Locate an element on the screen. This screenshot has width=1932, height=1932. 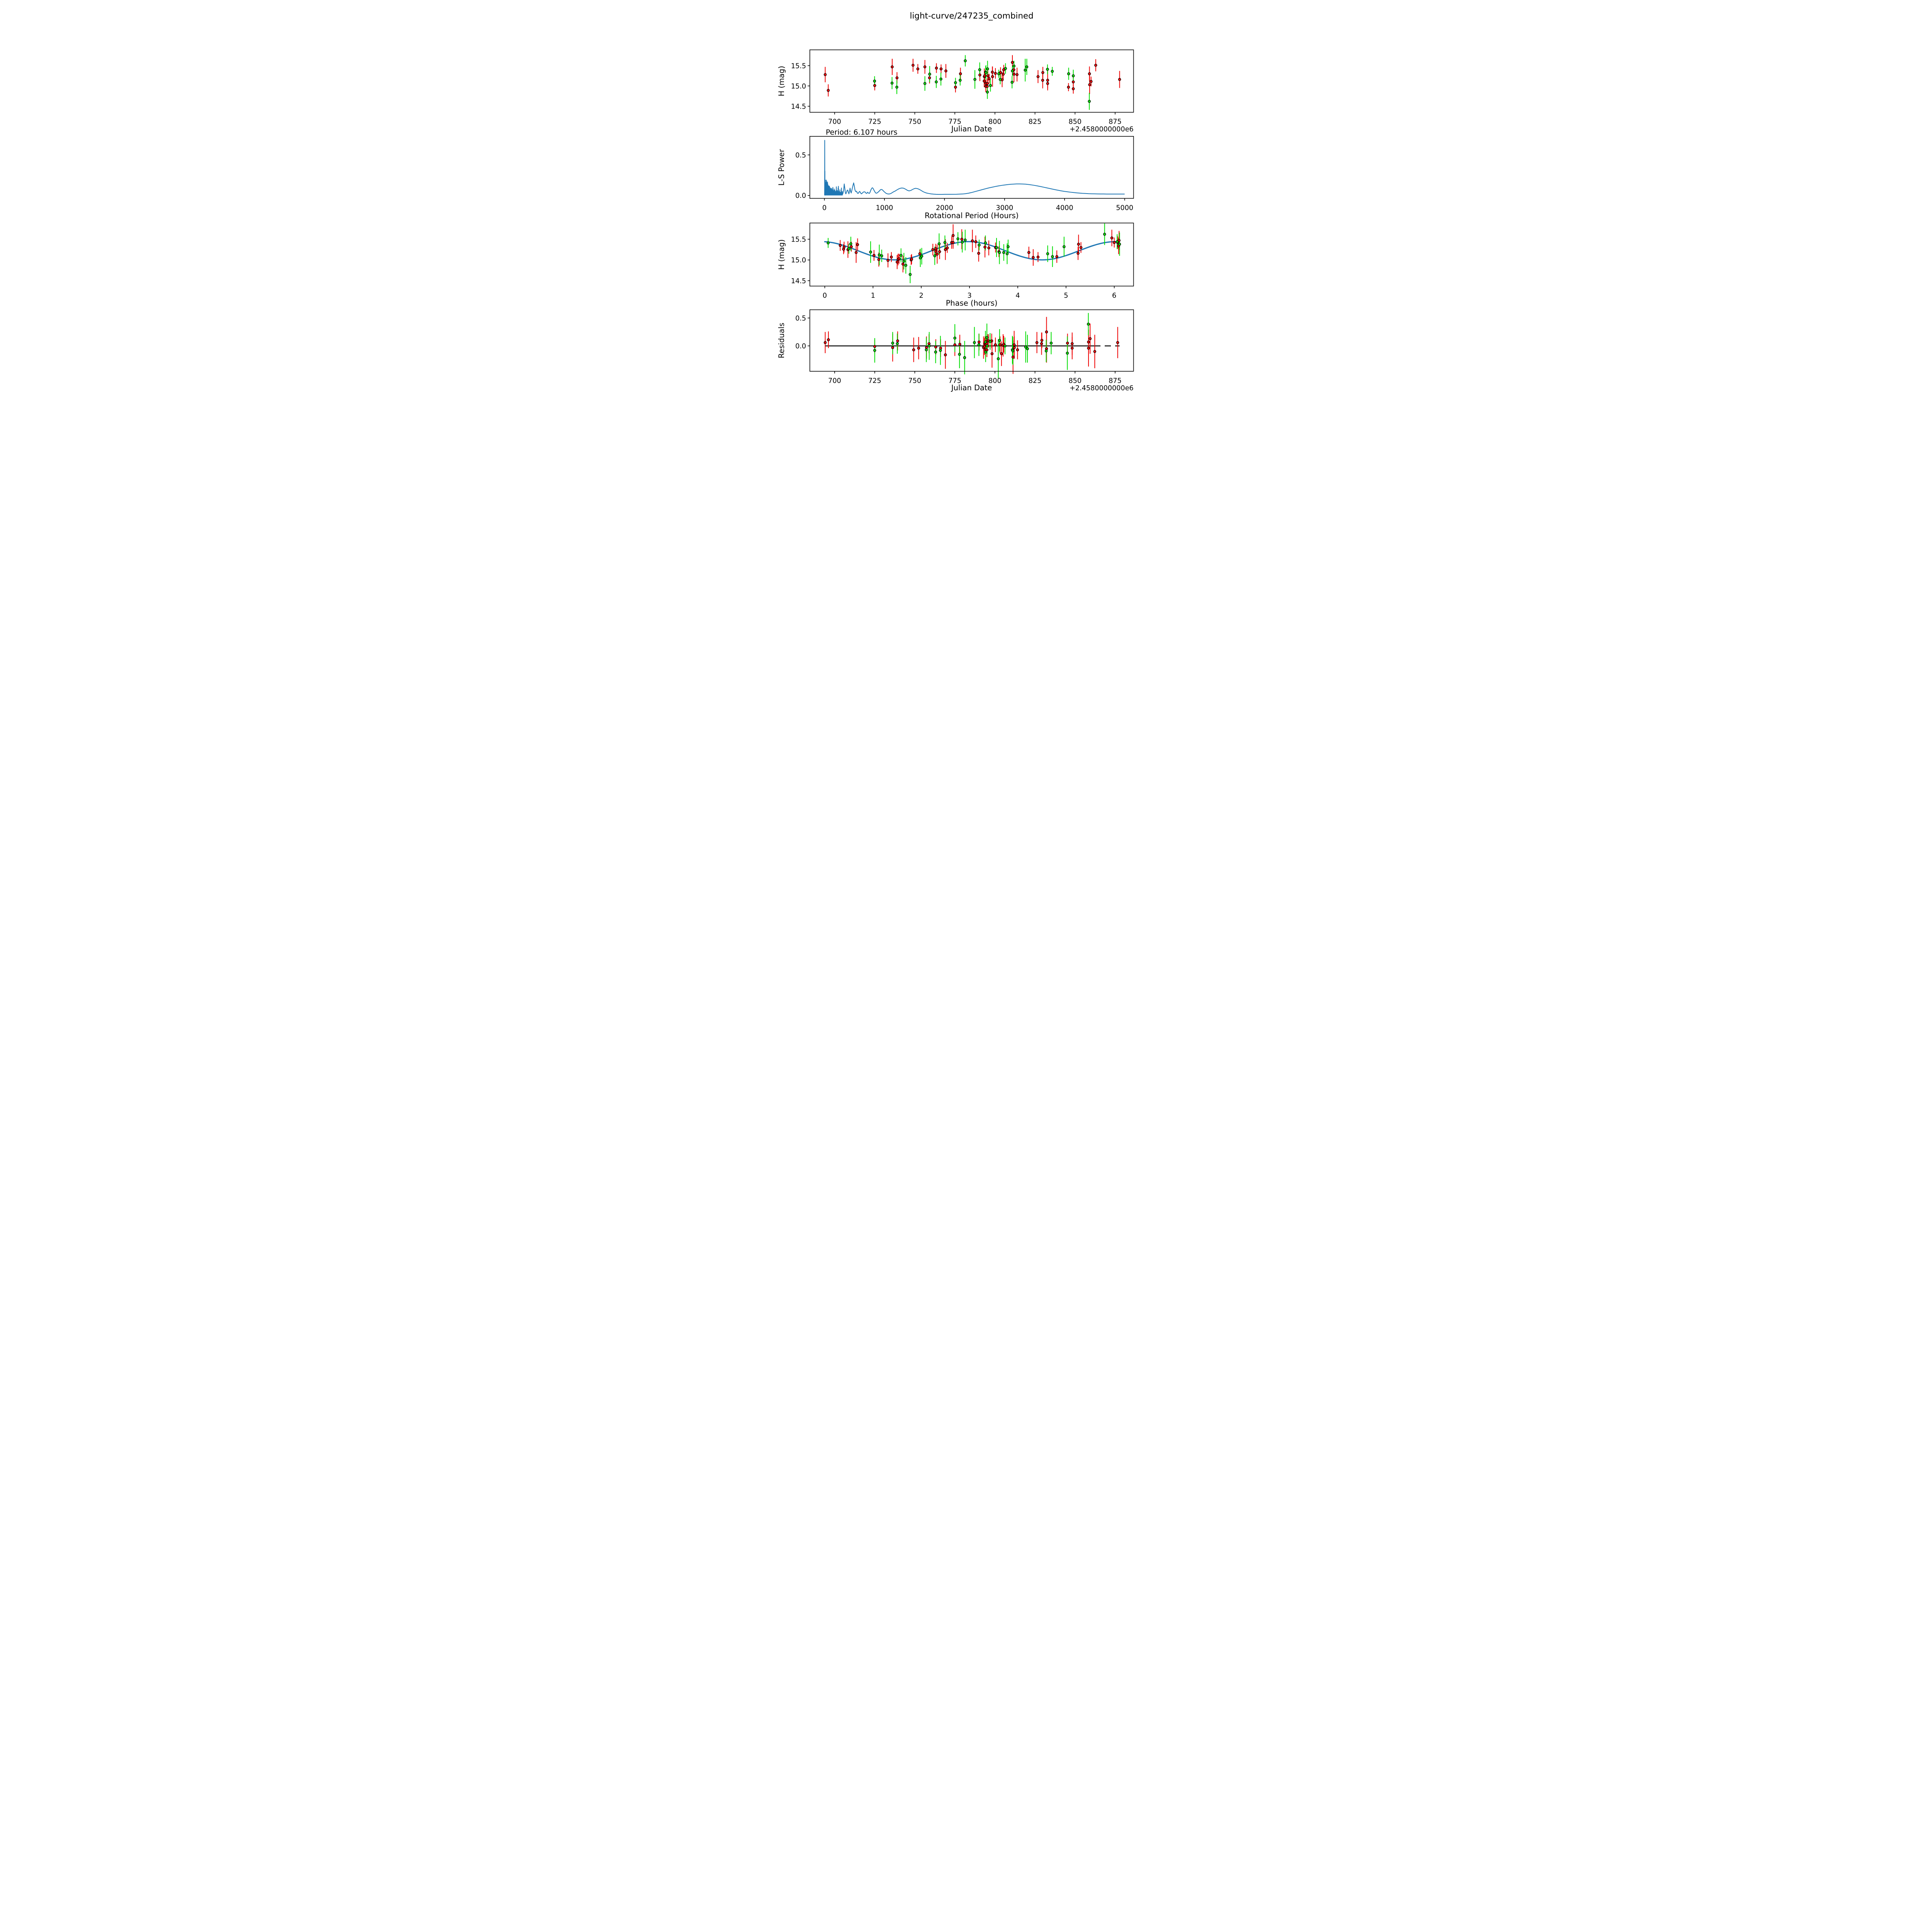
residuals-ylabel: Residuals is located at coordinates (781, 340).